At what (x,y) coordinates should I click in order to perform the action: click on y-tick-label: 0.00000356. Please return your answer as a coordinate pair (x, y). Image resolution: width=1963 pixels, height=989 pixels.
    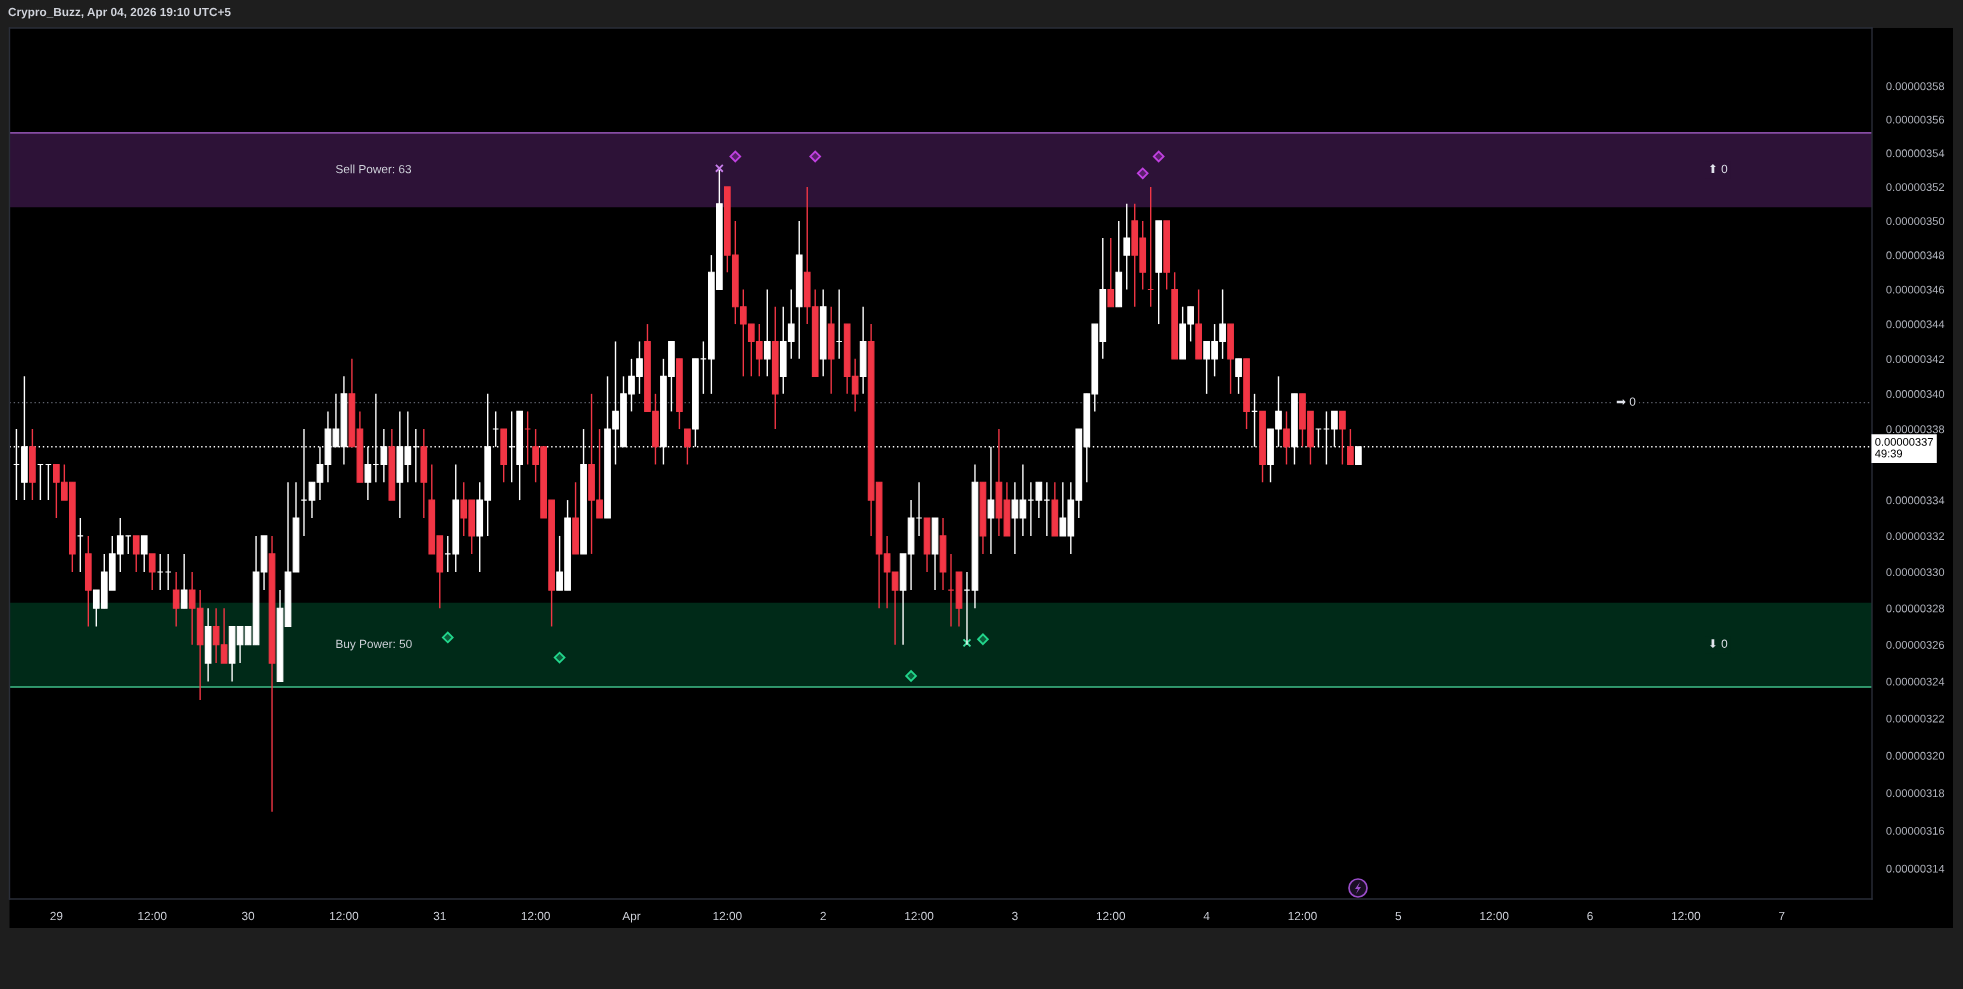
    Looking at the image, I should click on (1915, 119).